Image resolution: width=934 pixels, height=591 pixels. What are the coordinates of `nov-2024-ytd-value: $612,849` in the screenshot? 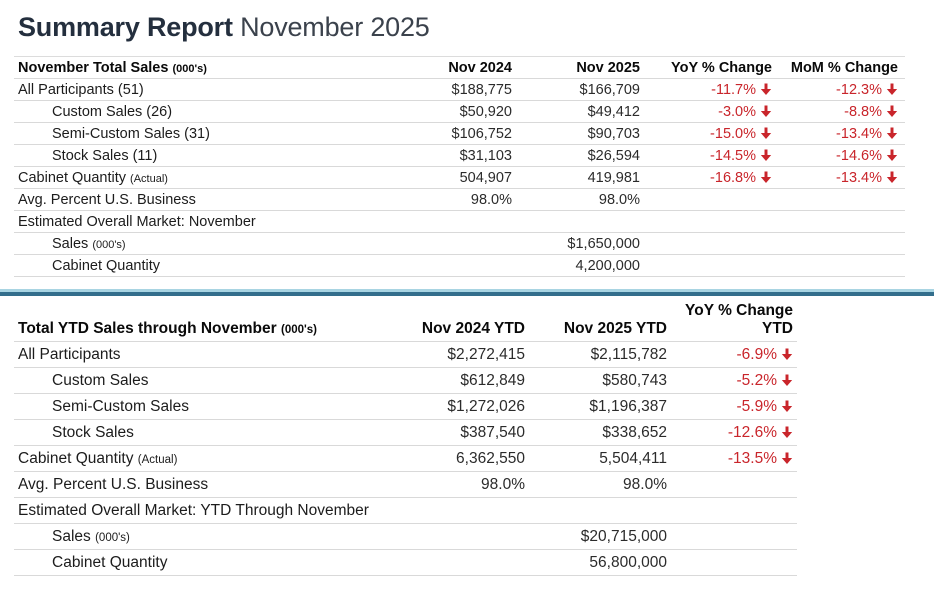 It's located at (492, 380).